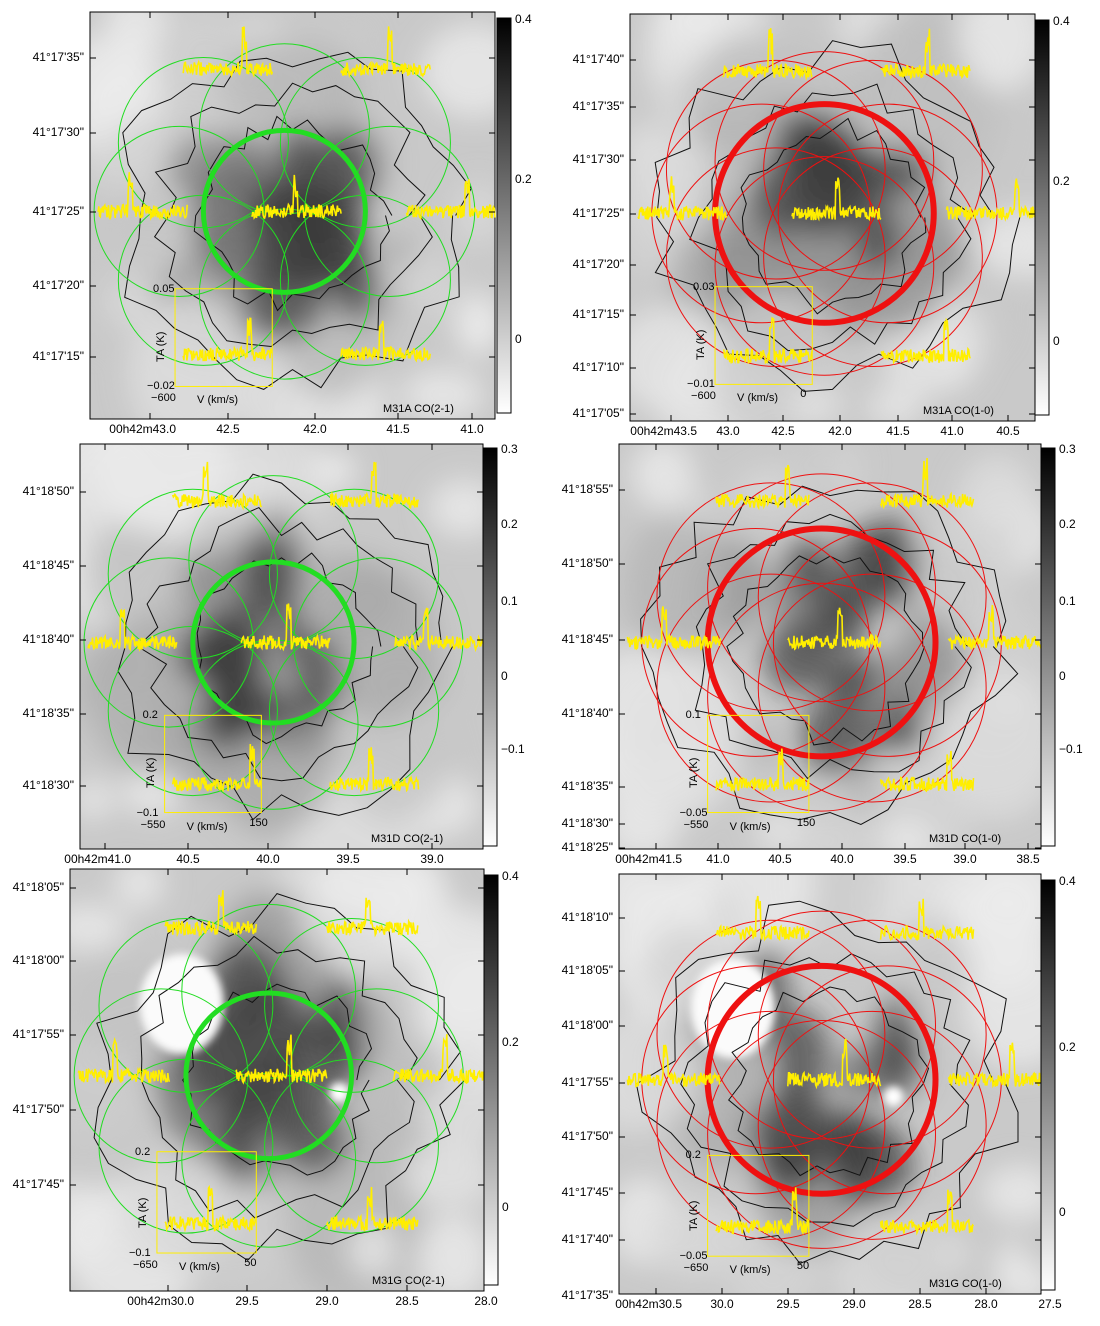  I want to click on ra-tick-label: 28.0, so click(986, 1304).